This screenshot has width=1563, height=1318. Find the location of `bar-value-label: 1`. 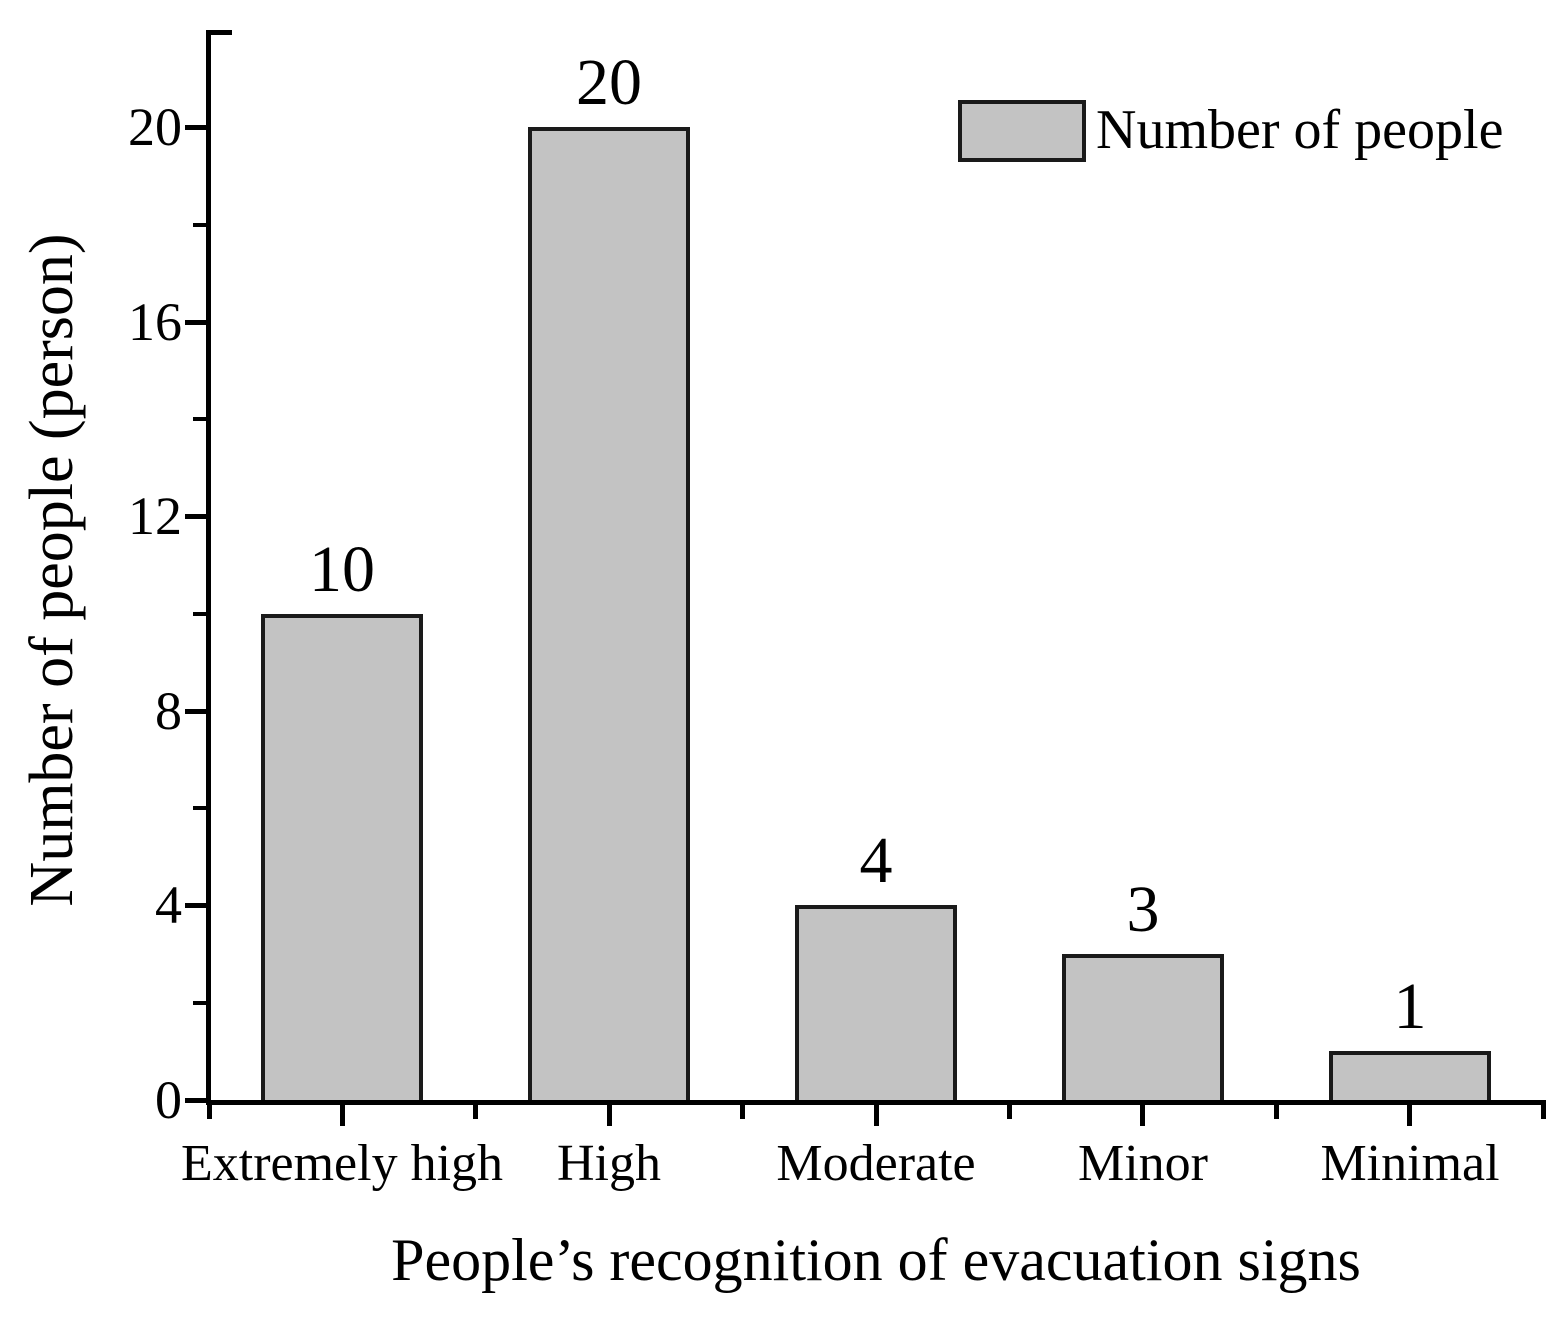

bar-value-label: 1 is located at coordinates (1410, 1006).